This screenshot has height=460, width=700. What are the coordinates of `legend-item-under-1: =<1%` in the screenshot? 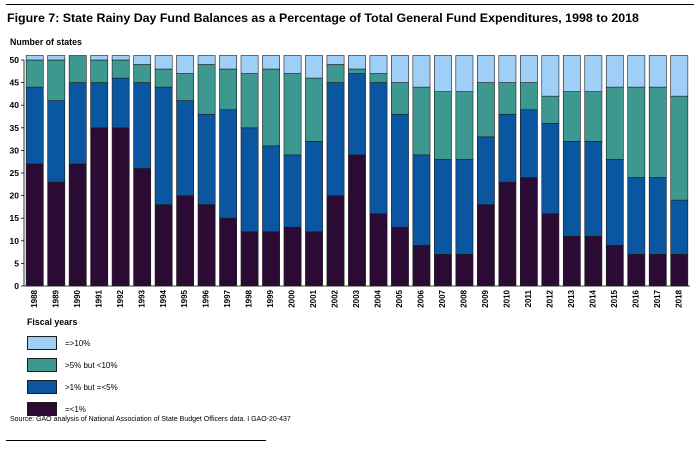 It's located at (72, 409).